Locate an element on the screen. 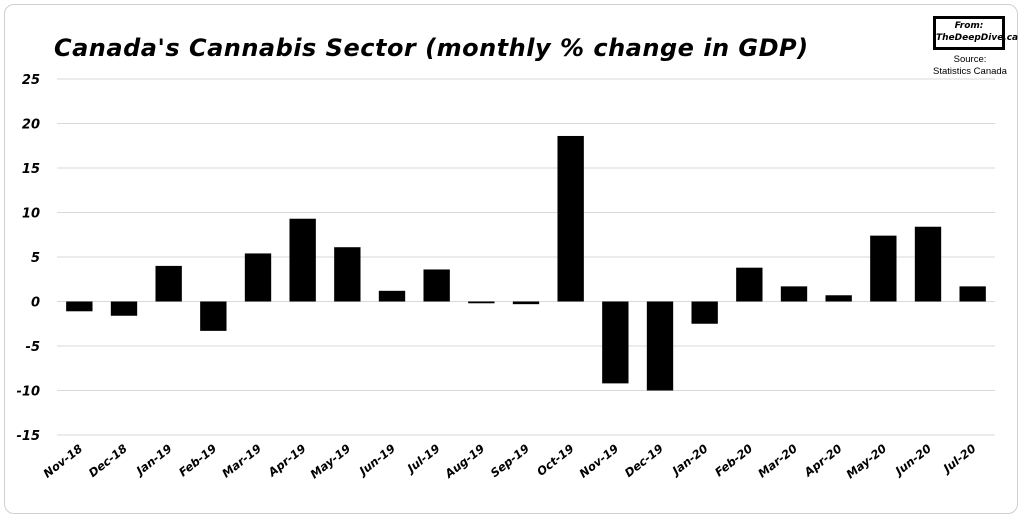 This screenshot has height=519, width=1024. x-tick-label: Apr-20 is located at coordinates (823, 460).